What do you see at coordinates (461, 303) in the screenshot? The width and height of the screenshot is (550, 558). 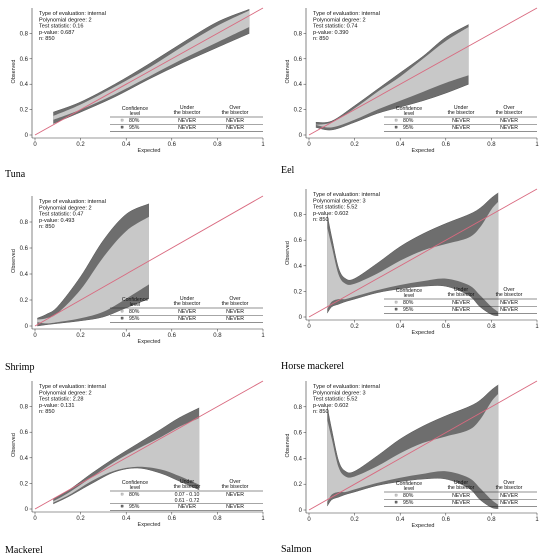 I see `table-under-80: NEVER` at bounding box center [461, 303].